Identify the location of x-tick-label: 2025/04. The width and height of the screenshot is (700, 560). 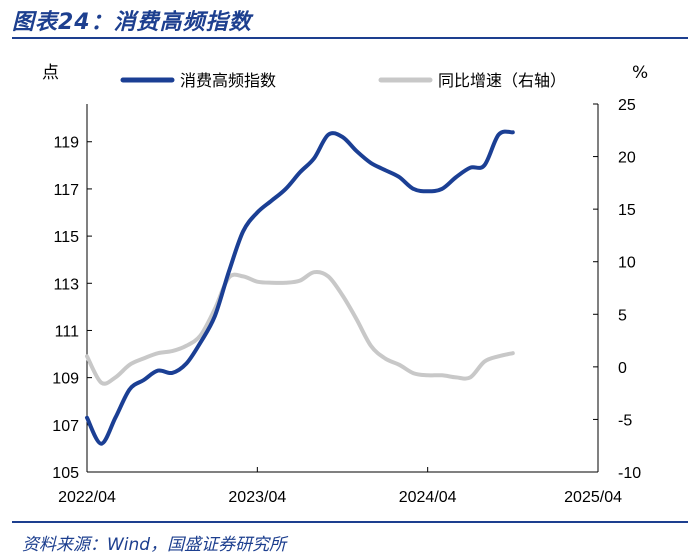
(593, 497).